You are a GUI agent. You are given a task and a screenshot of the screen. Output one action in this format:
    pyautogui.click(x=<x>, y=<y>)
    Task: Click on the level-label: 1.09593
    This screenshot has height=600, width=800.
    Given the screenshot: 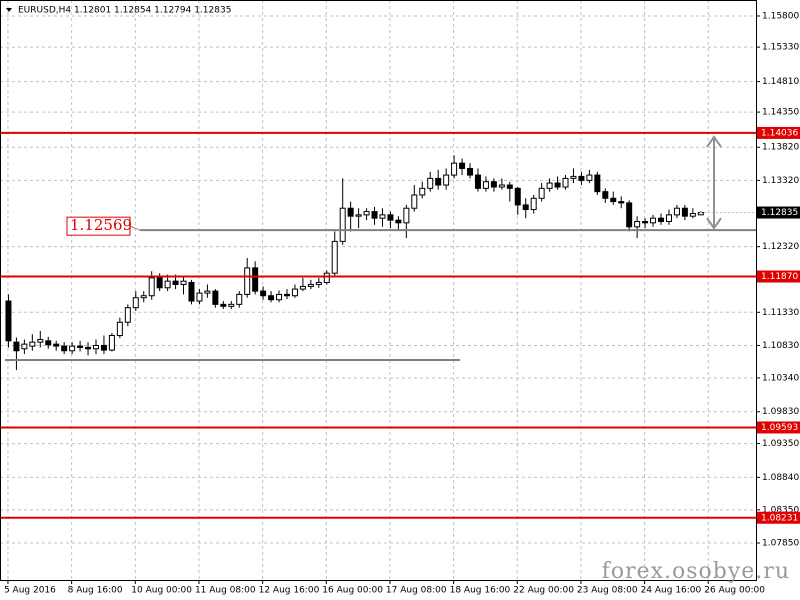 What is the action you would take?
    pyautogui.click(x=779, y=428)
    